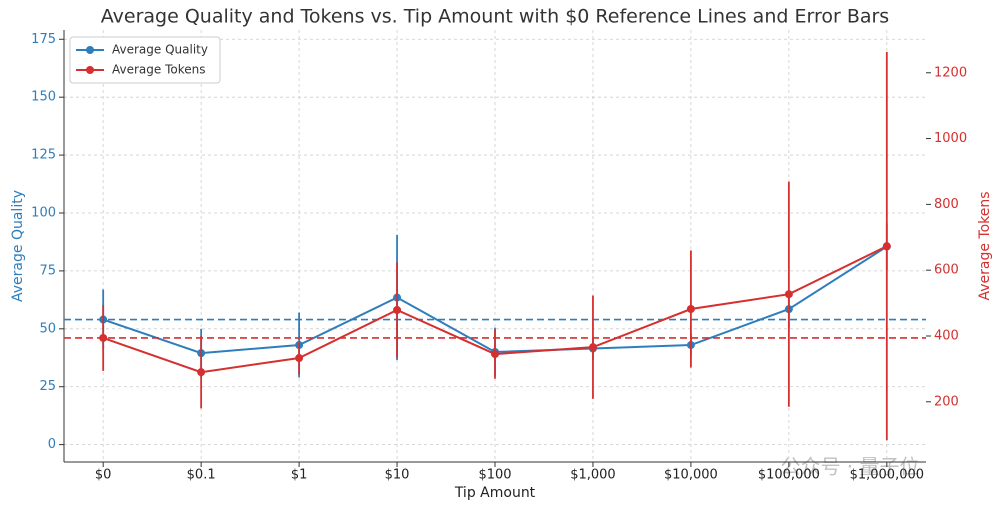 The width and height of the screenshot is (1000, 511). What do you see at coordinates (47, 386) in the screenshot?
I see `y-tick-label: 25` at bounding box center [47, 386].